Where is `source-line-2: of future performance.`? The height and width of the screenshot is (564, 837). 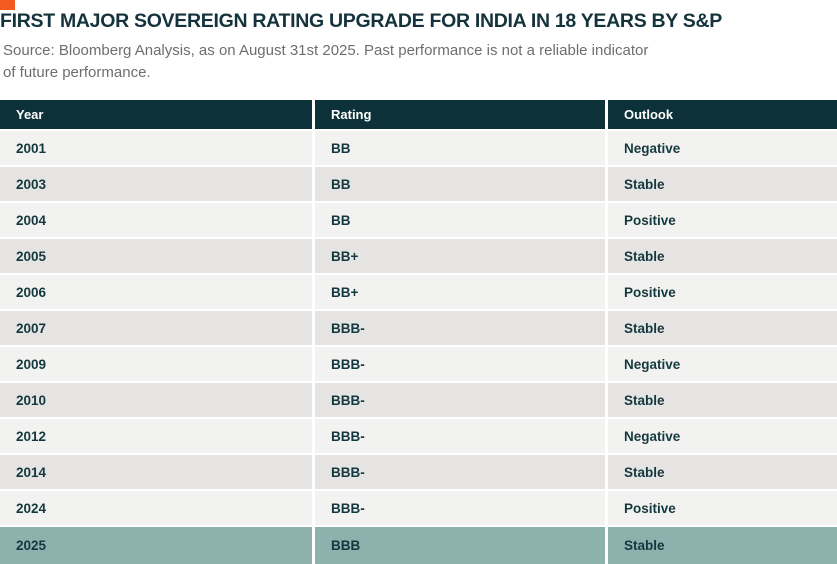
source-line-2: of future performance. is located at coordinates (77, 72).